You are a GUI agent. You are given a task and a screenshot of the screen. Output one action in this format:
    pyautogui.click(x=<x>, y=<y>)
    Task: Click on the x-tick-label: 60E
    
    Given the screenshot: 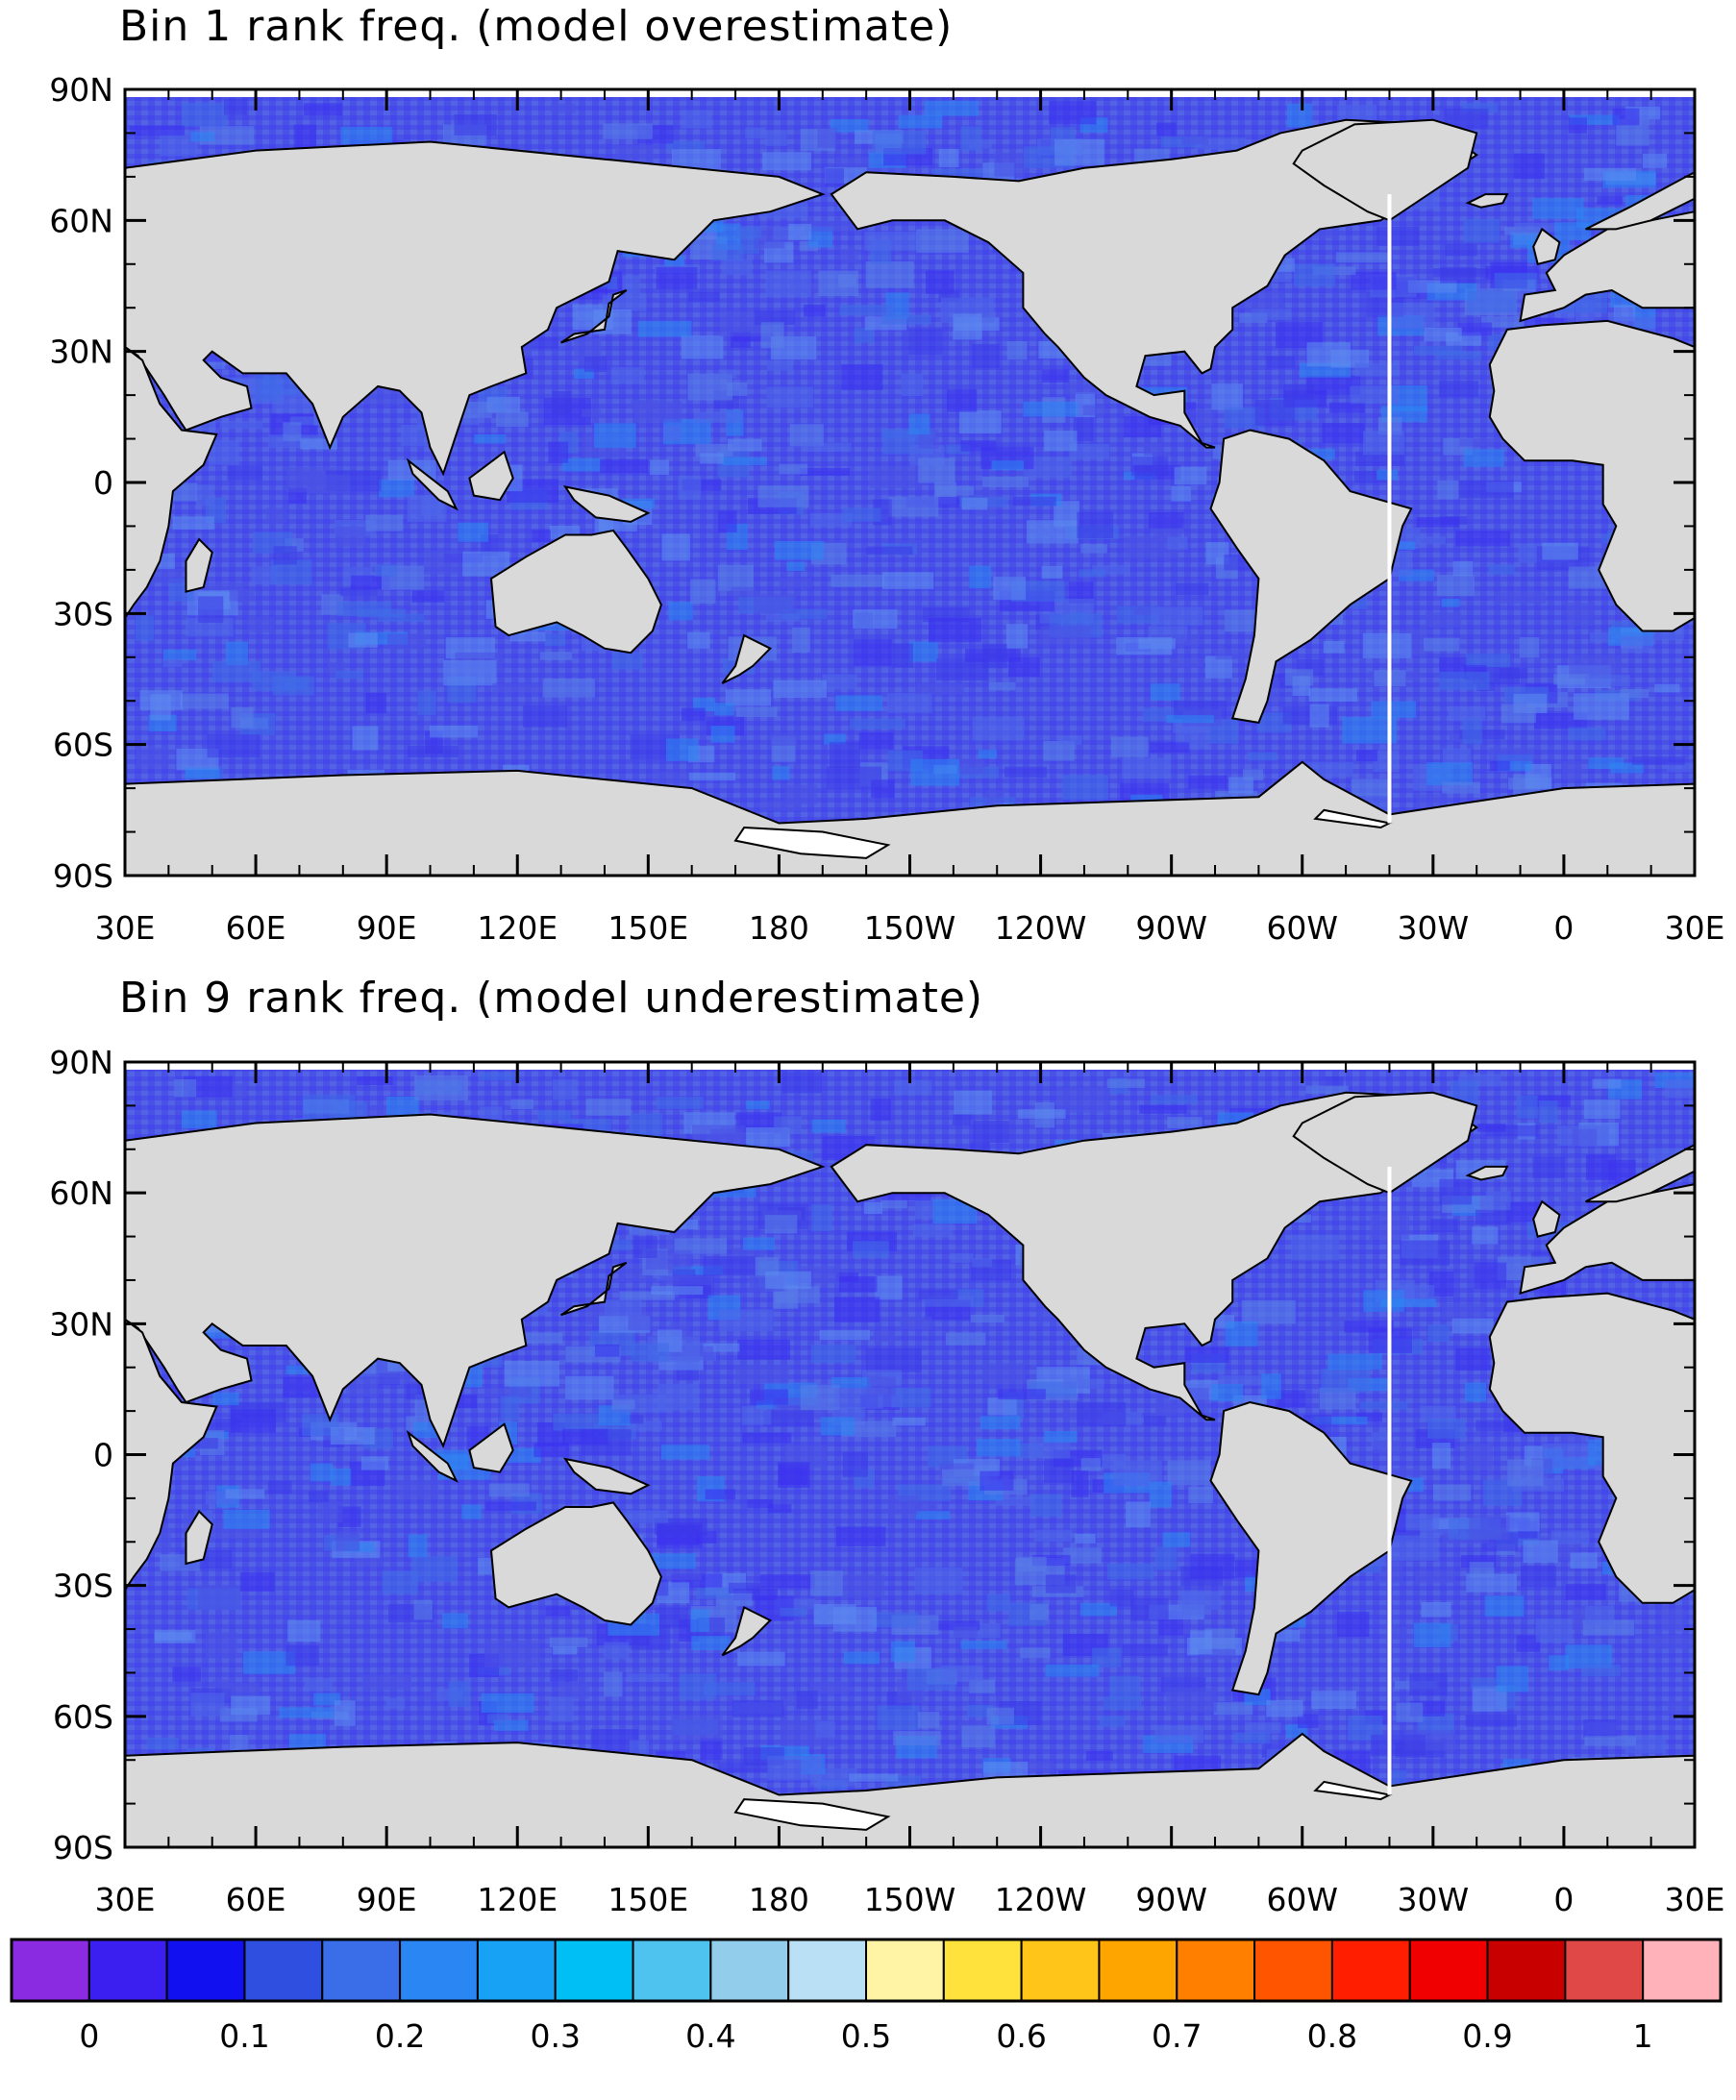 What is the action you would take?
    pyautogui.click(x=256, y=1899)
    